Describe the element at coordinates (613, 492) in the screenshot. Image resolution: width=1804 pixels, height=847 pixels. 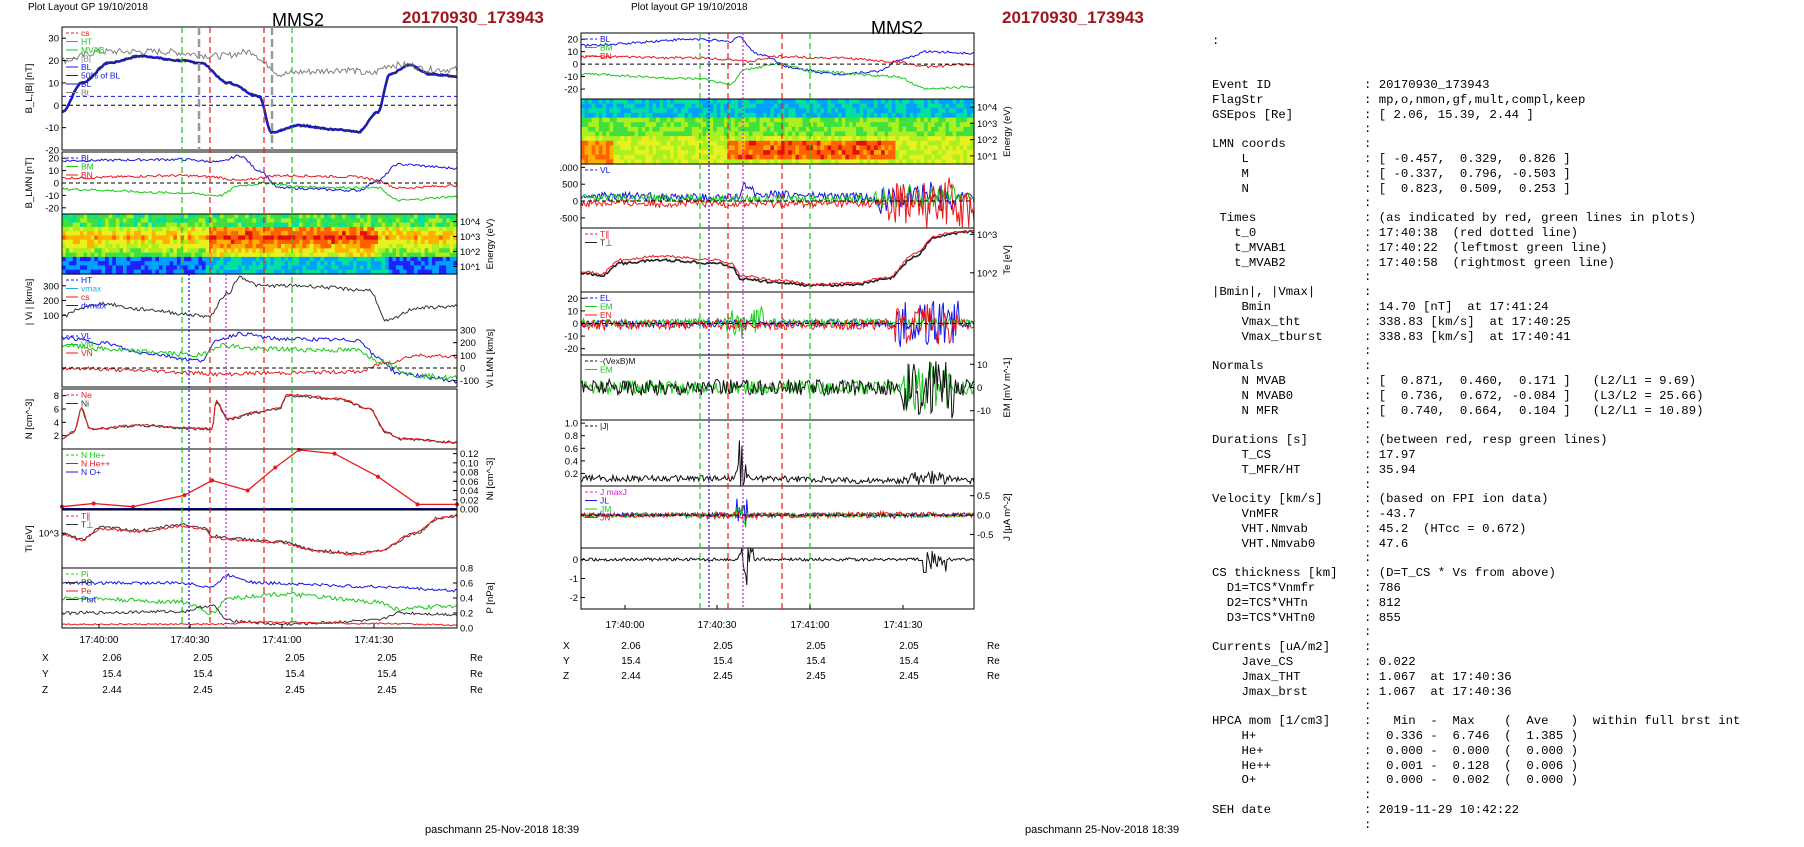
I see `legend-entry: J maxJ` at that location.